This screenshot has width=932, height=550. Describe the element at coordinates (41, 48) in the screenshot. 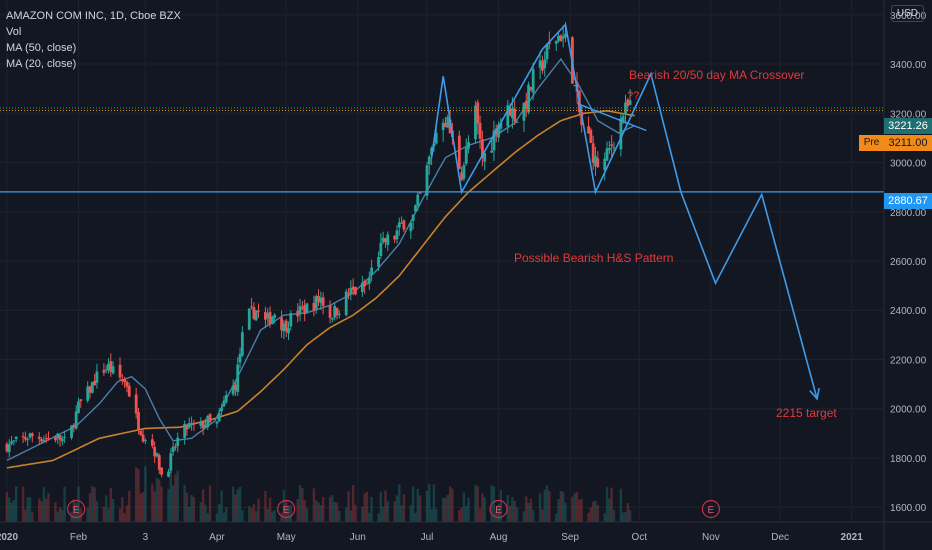

I see `legend-ma50: MA (50, close)` at that location.